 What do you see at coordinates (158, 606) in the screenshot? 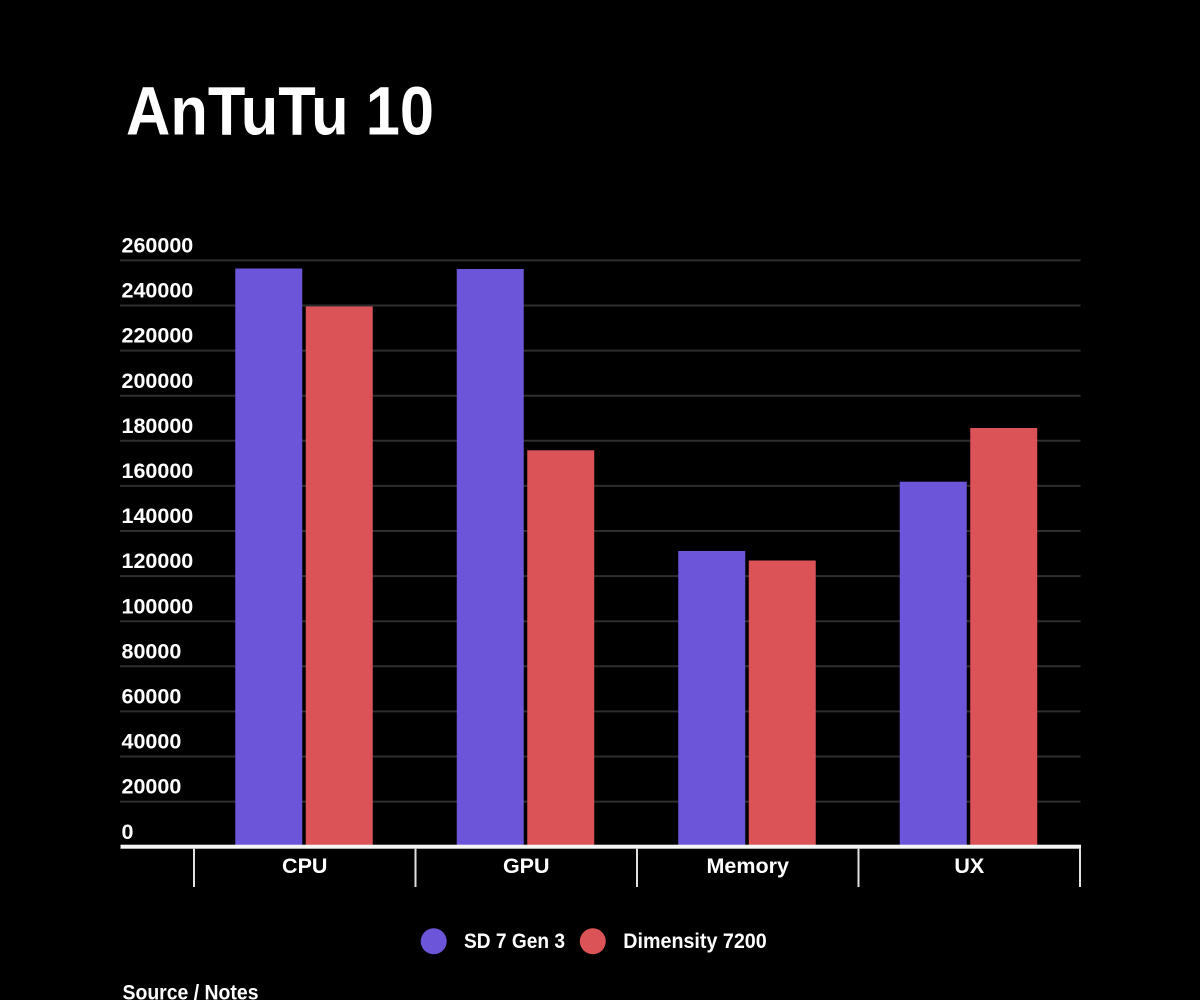
I see `svg-text: 100000` at bounding box center [158, 606].